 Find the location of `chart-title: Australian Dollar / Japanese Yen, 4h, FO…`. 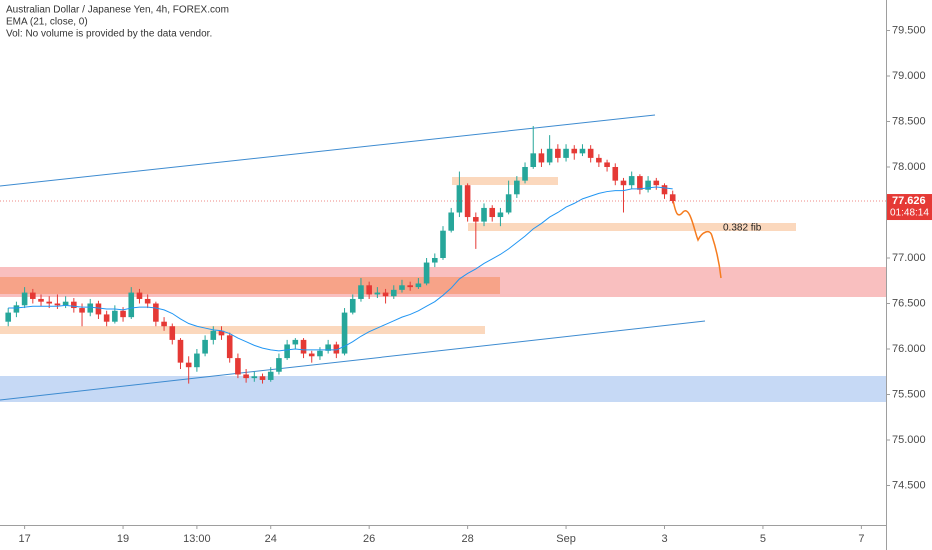

chart-title: Australian Dollar / Japanese Yen, 4h, FO… is located at coordinates (117, 10).